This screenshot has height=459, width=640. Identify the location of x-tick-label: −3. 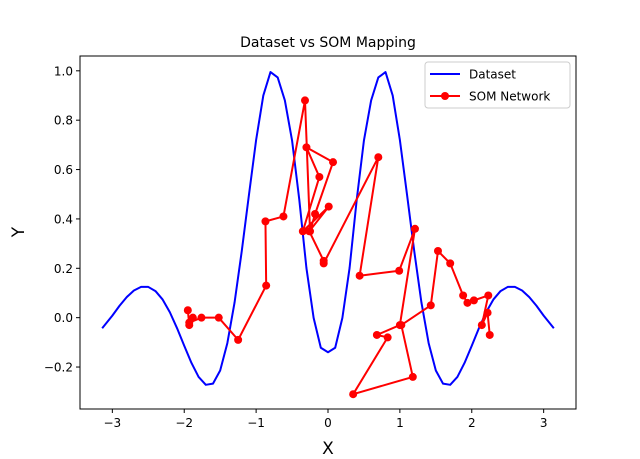
(112, 423).